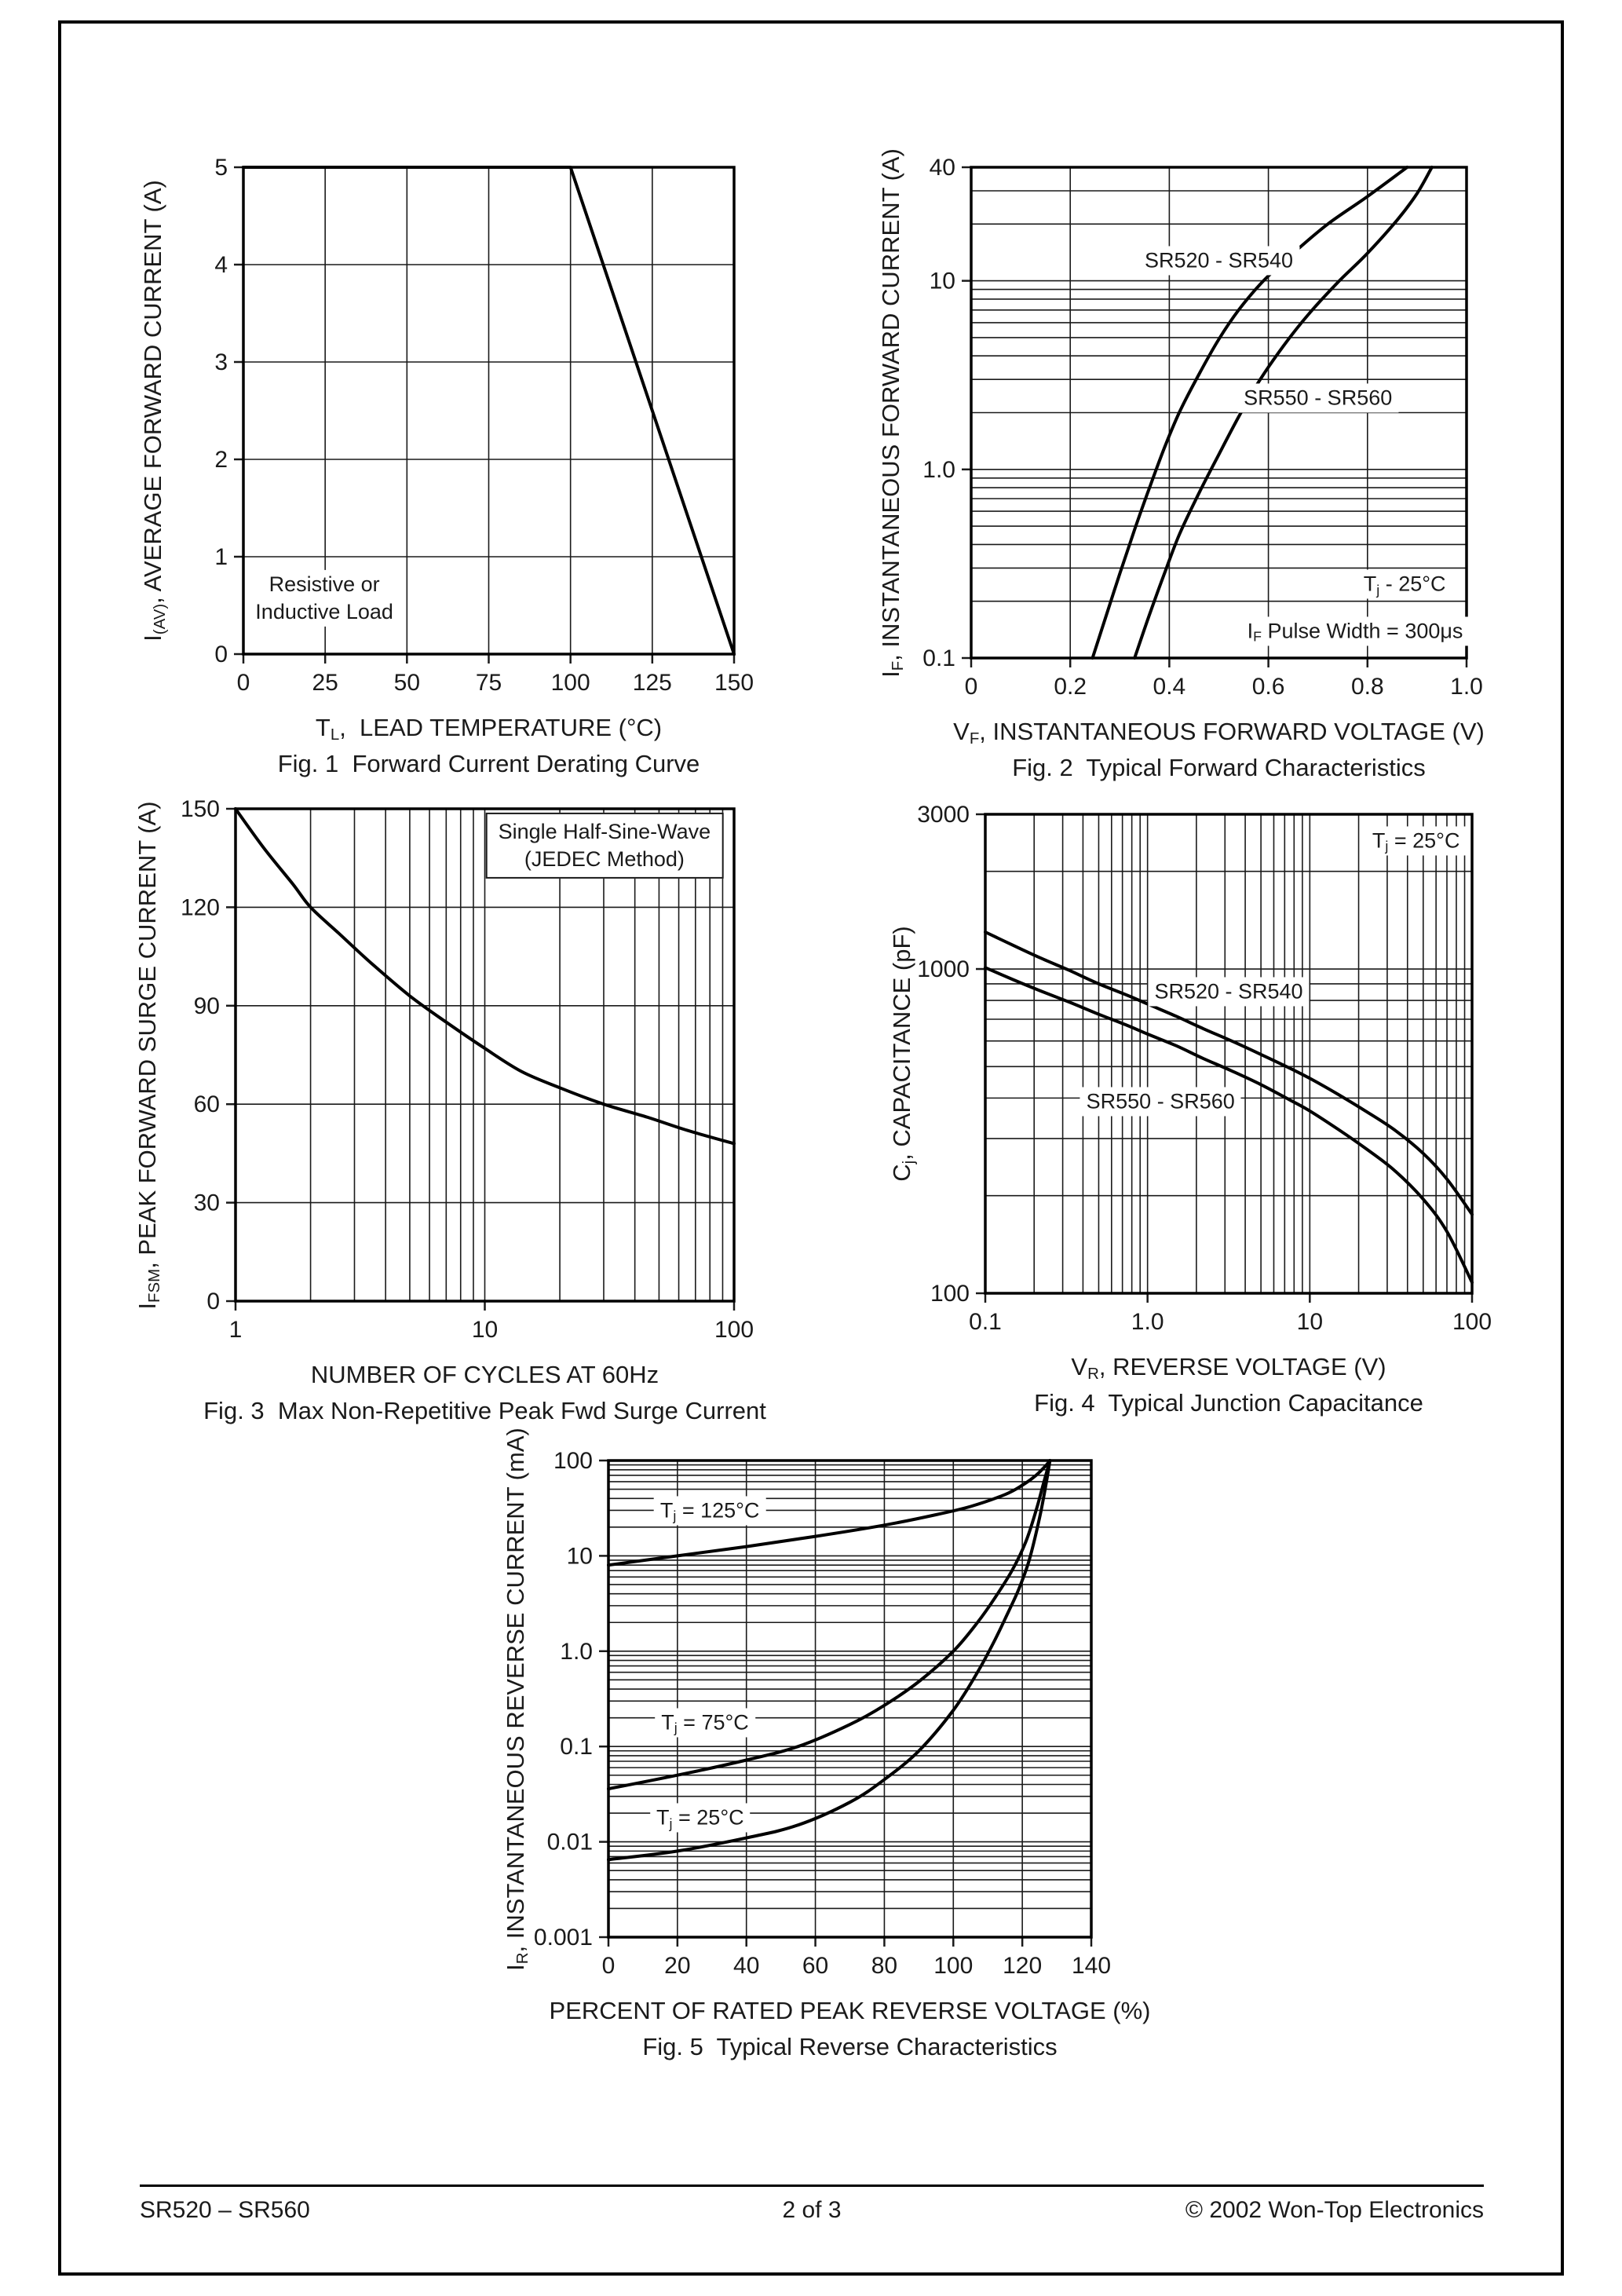  What do you see at coordinates (152, 392) in the screenshot?
I see `label-text: , AVERAGE FORWARD CURRENT (A)` at bounding box center [152, 392].